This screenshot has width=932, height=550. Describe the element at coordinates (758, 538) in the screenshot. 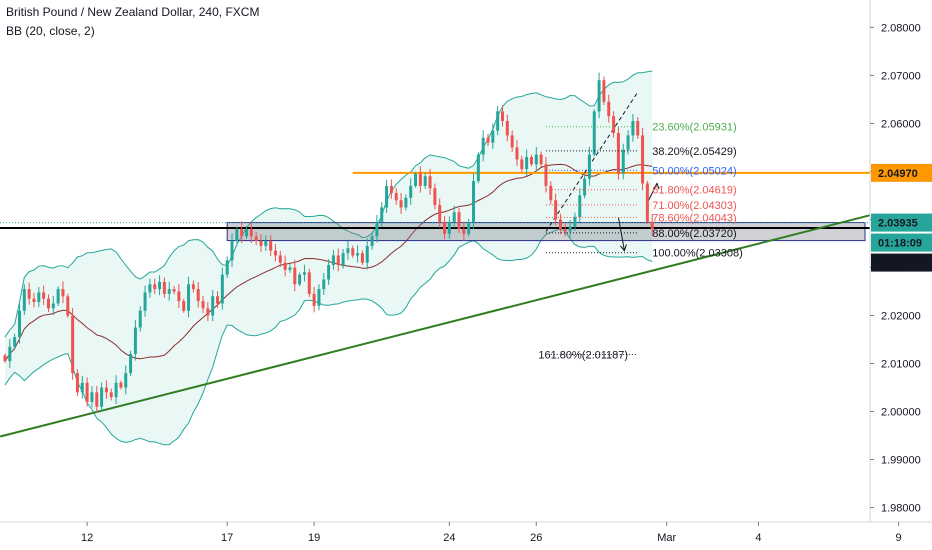

I see `x-tick-label: 4` at that location.